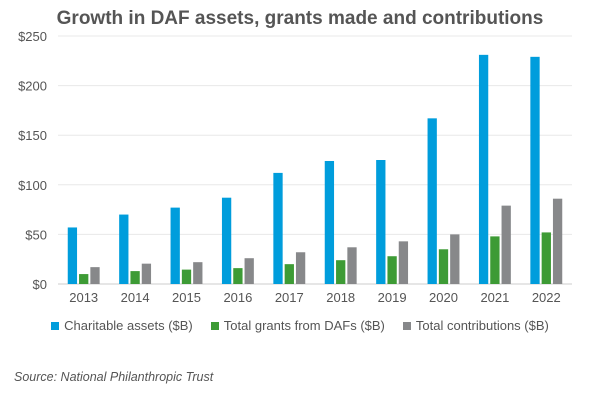 The image size is (600, 400). Describe the element at coordinates (289, 297) in the screenshot. I see `x-tick-label: 2017` at that location.